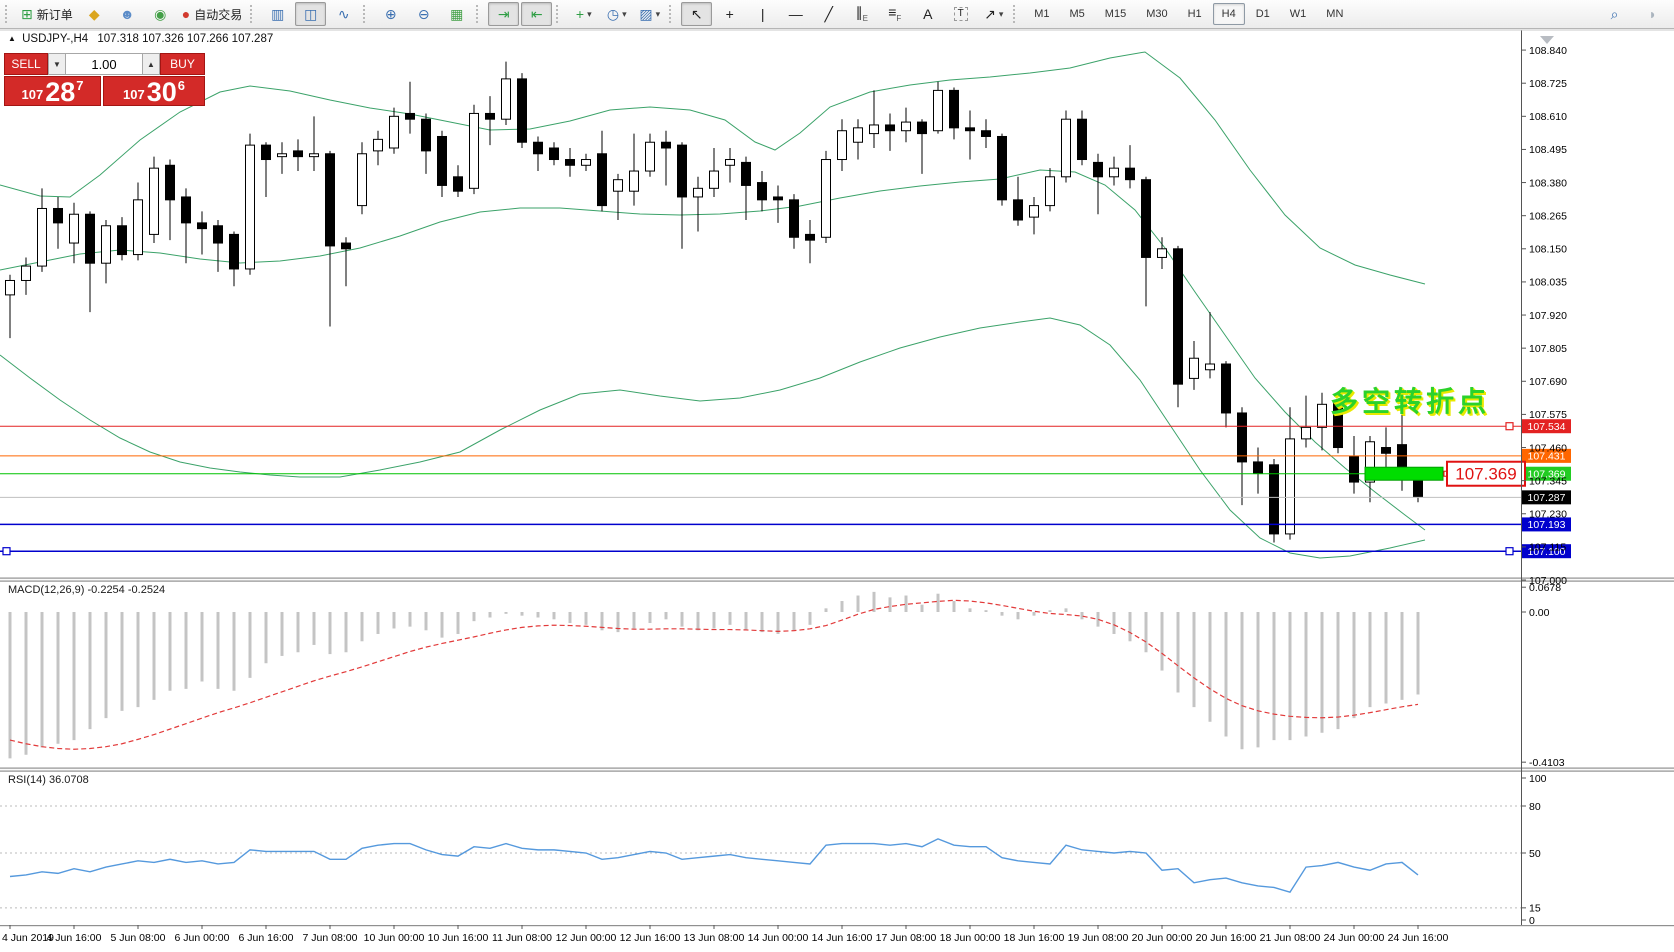  Describe the element at coordinates (54, 14) in the screenshot. I see `new-order-button-label: 新订单` at that location.